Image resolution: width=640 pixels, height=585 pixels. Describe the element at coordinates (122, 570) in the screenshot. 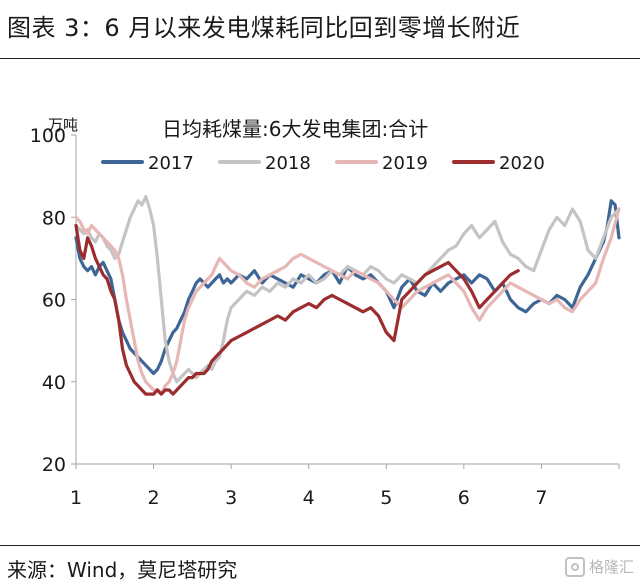

I see `source-note: 来源：Wind，莫尼塔研究` at that location.